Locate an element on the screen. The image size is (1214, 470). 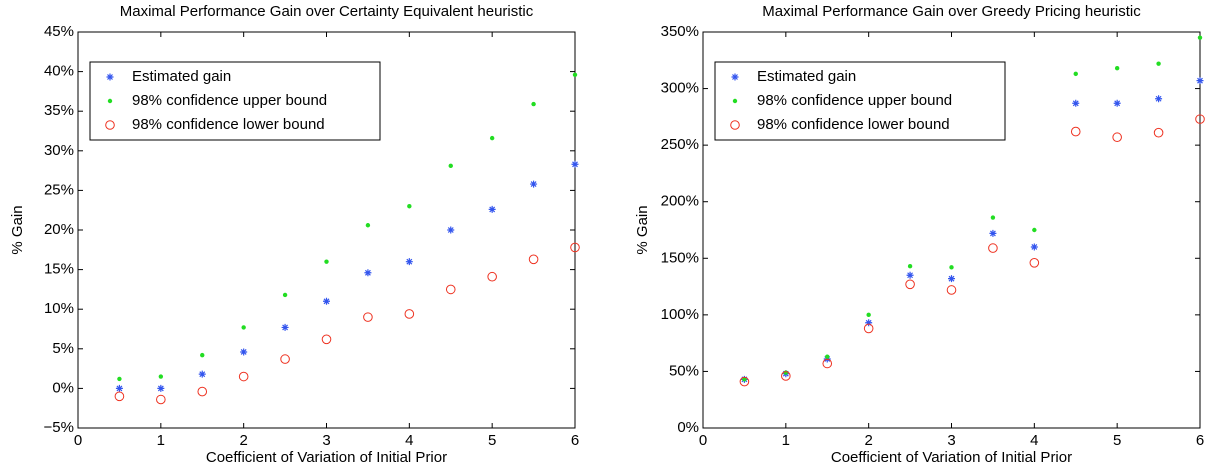
y-tick-label: 15% is located at coordinates (59, 269).